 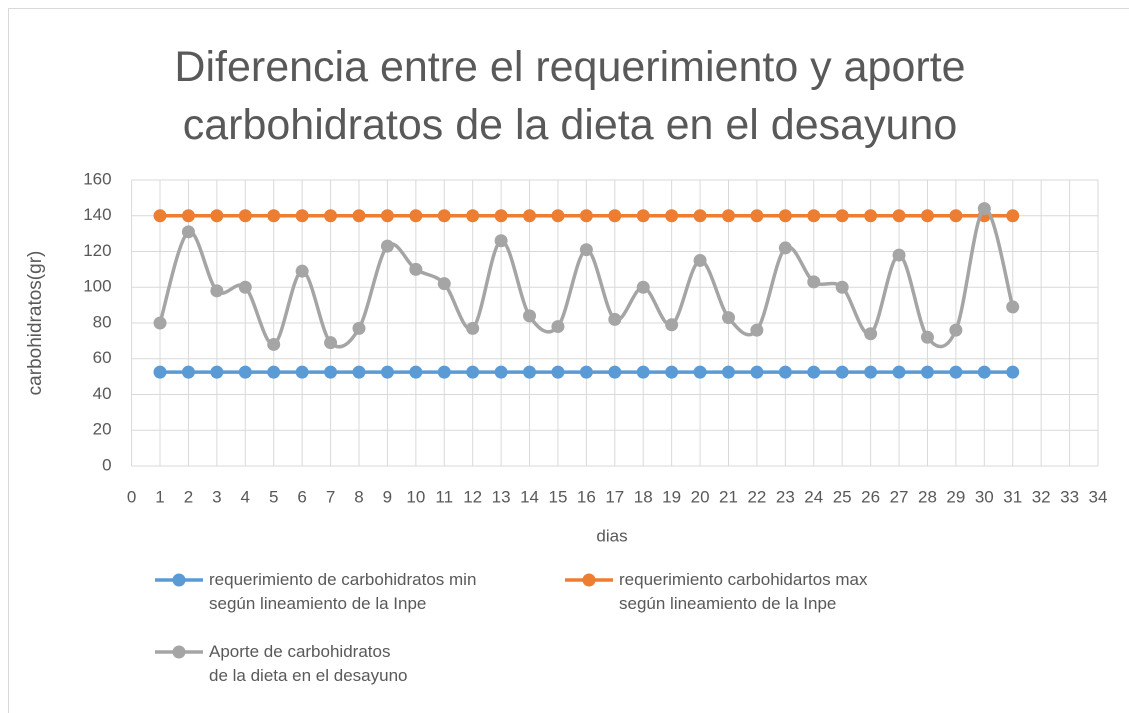 I want to click on x-tick-label: 1, so click(x=159, y=496).